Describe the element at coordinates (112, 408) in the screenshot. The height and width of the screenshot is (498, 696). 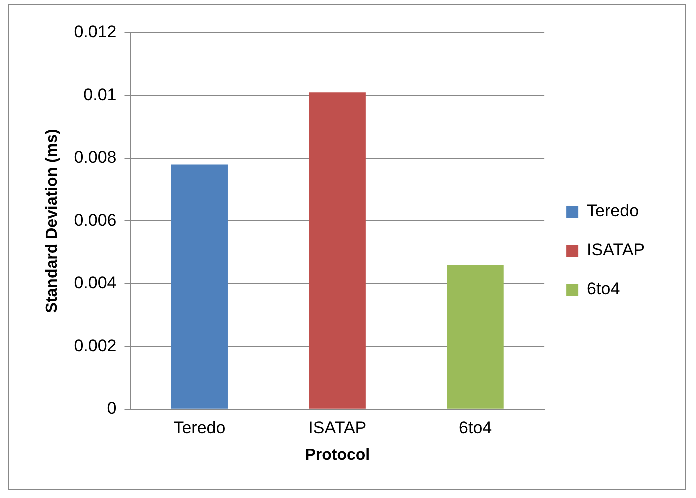
I see `y-tick-label: 0` at that location.